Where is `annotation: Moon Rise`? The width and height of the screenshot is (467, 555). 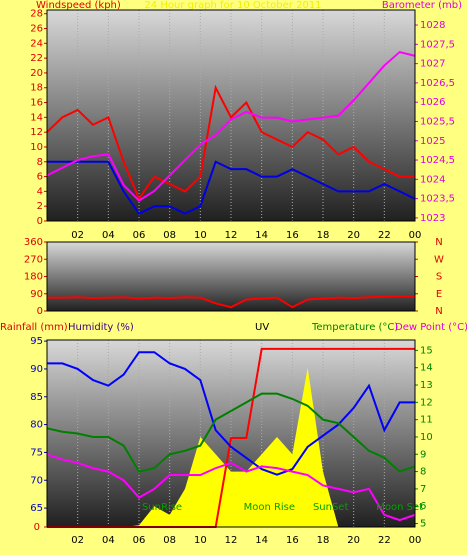
annotation: Moon Rise is located at coordinates (269, 507).